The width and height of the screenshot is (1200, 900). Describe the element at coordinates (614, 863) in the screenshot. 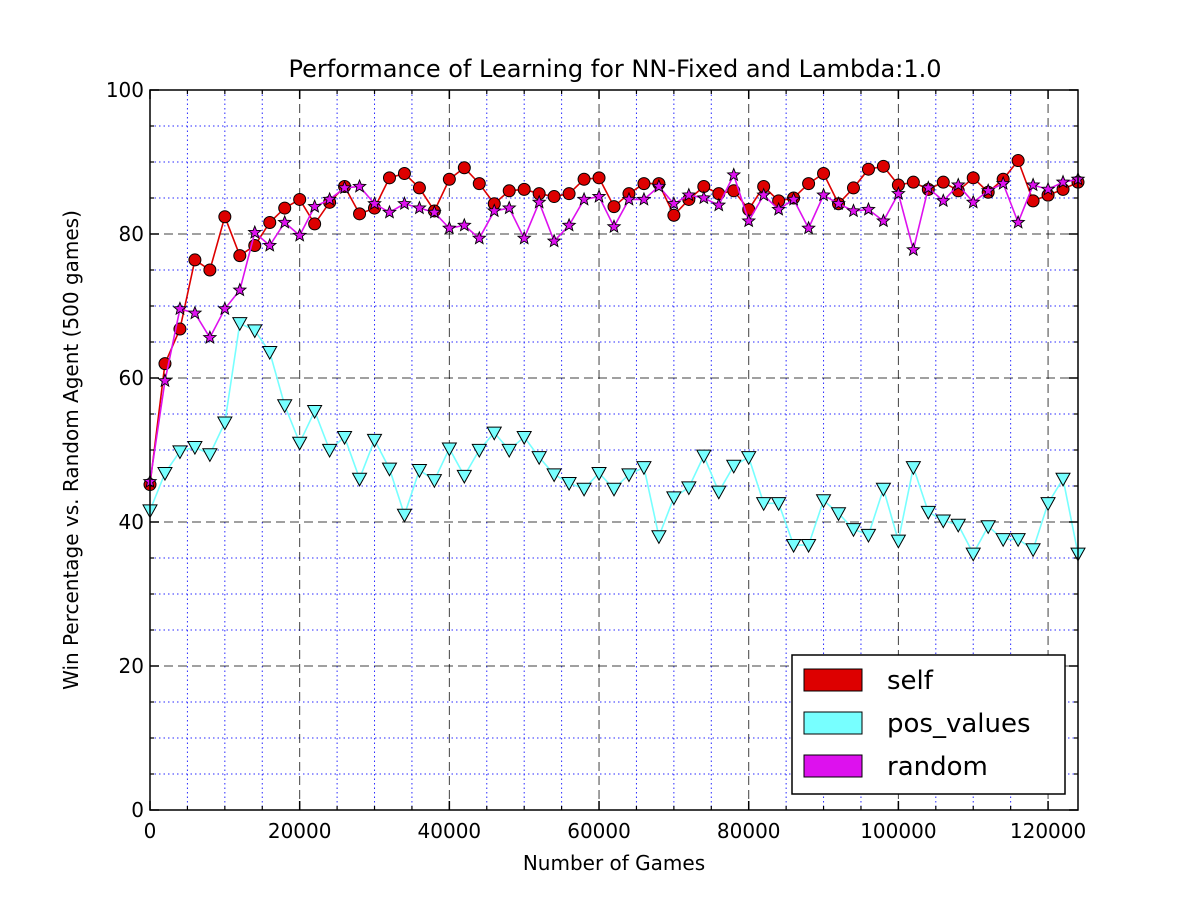

I see `x-axis-title: Number of Games` at that location.